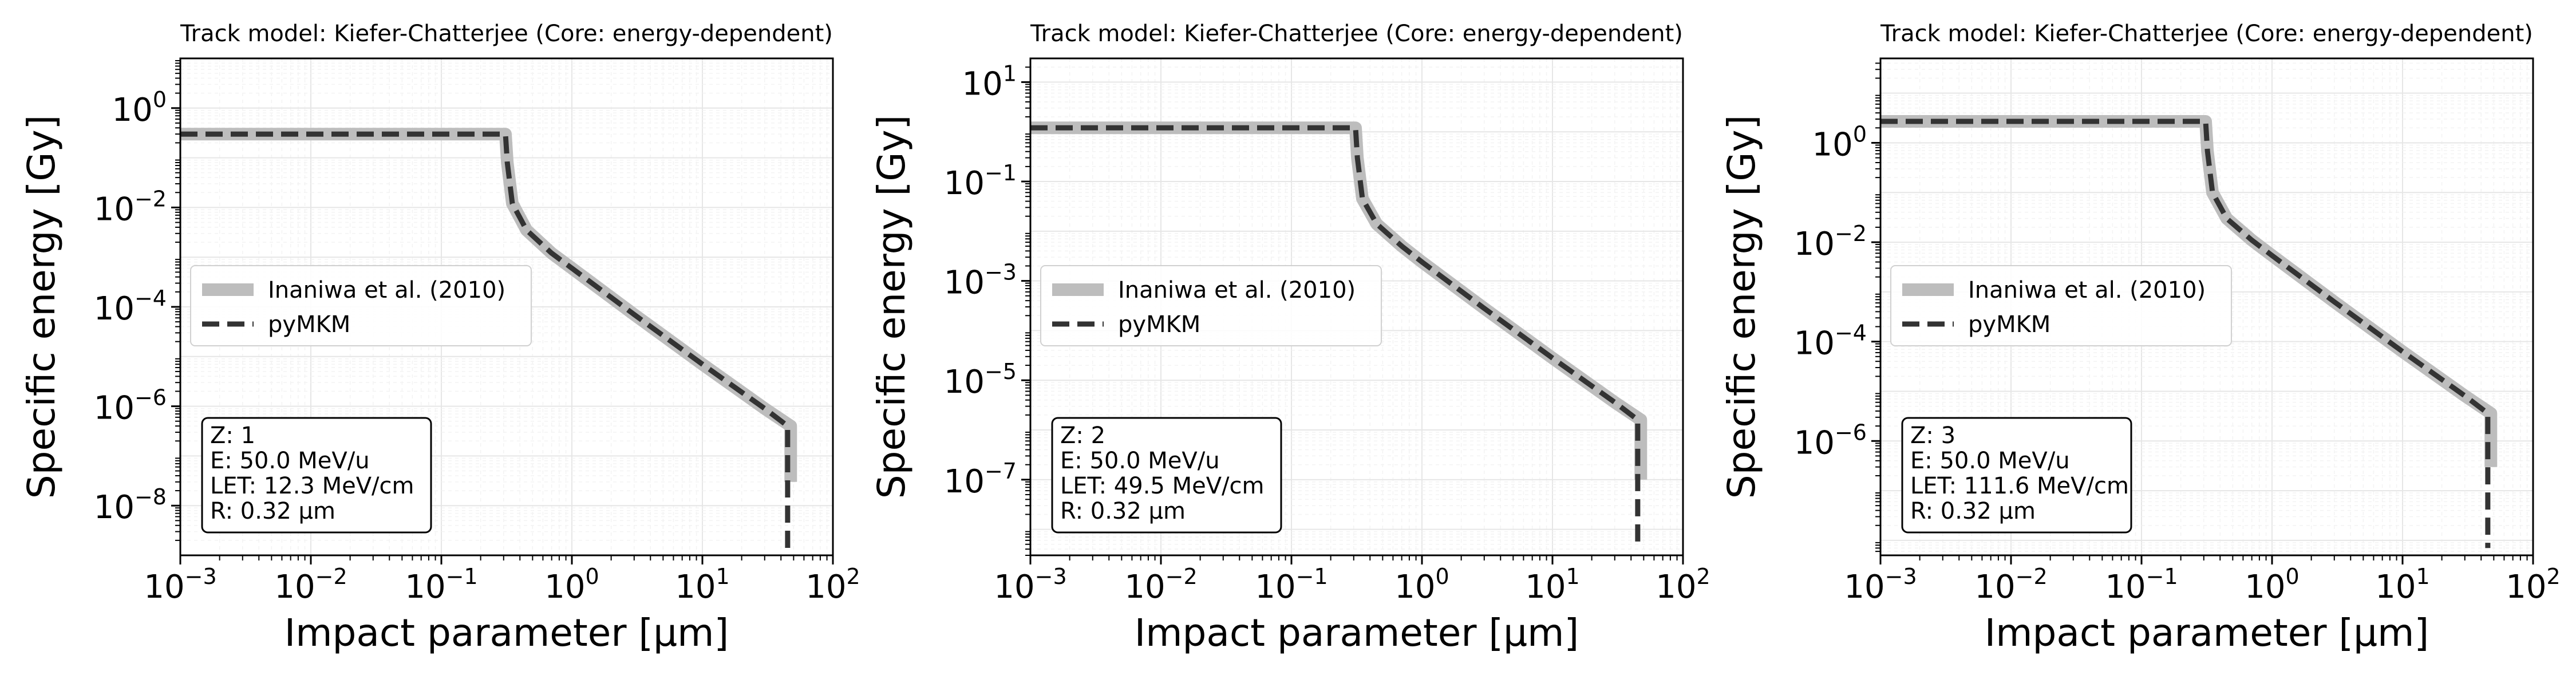  What do you see at coordinates (1082, 436) in the screenshot?
I see `annotation-line-1: Z: 2` at bounding box center [1082, 436].